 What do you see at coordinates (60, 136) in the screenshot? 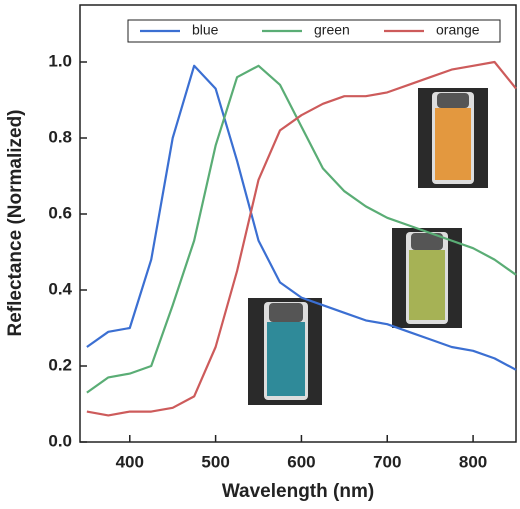
I see `y-tick-label: 0.8` at bounding box center [60, 136].